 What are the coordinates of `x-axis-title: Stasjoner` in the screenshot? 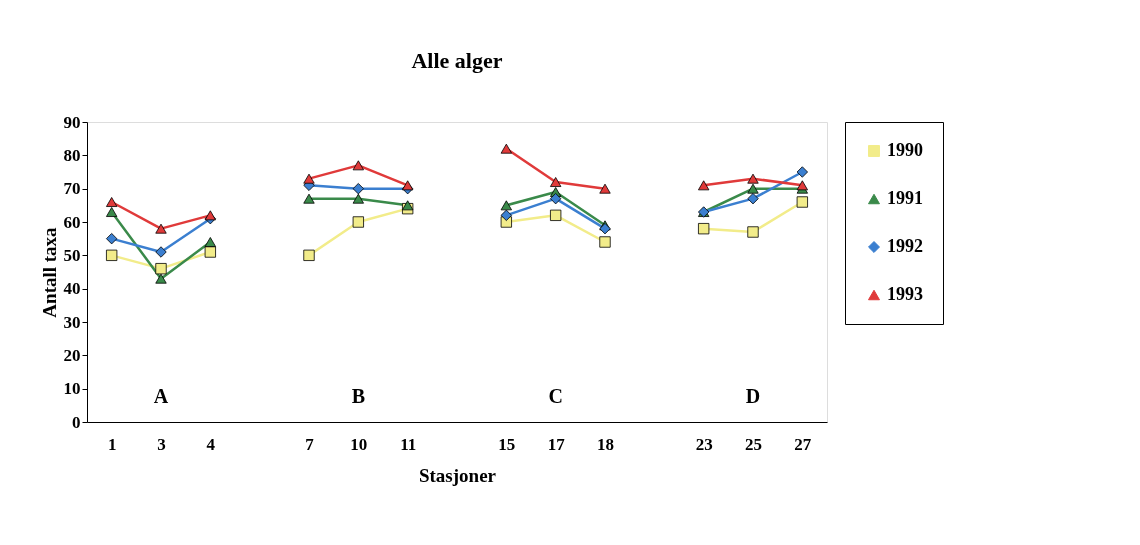 It's located at (457, 475).